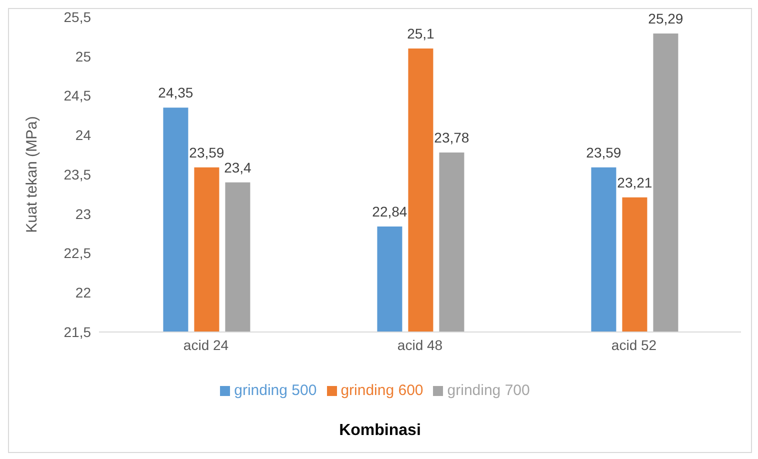 The height and width of the screenshot is (459, 758). Describe the element at coordinates (78, 96) in the screenshot. I see `y-tick-label: 24,5` at that location.